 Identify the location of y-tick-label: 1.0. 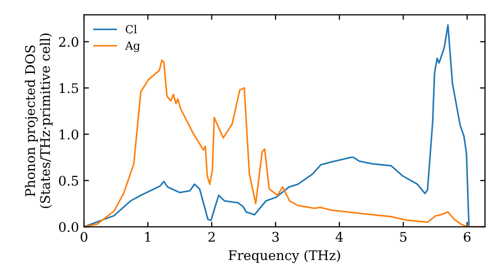
(69, 134).